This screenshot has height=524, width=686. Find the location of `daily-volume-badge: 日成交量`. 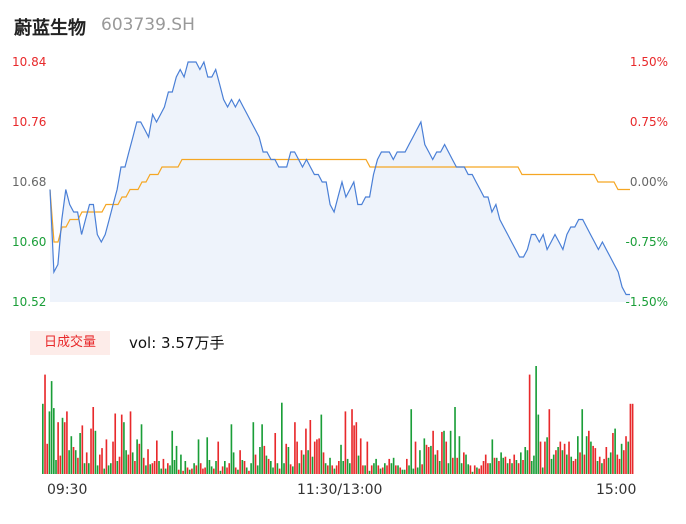

daily-volume-badge: 日成交量 is located at coordinates (70, 343).